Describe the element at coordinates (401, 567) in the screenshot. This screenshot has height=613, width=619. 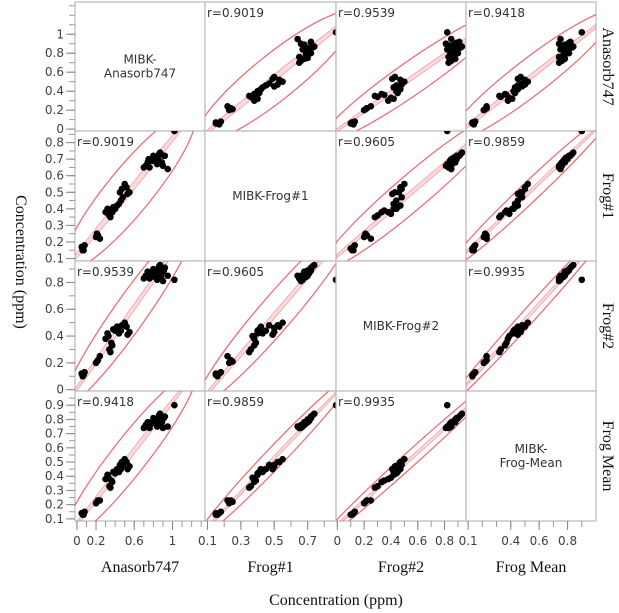
I see `column-label-frog-2: Frog#2` at that location.